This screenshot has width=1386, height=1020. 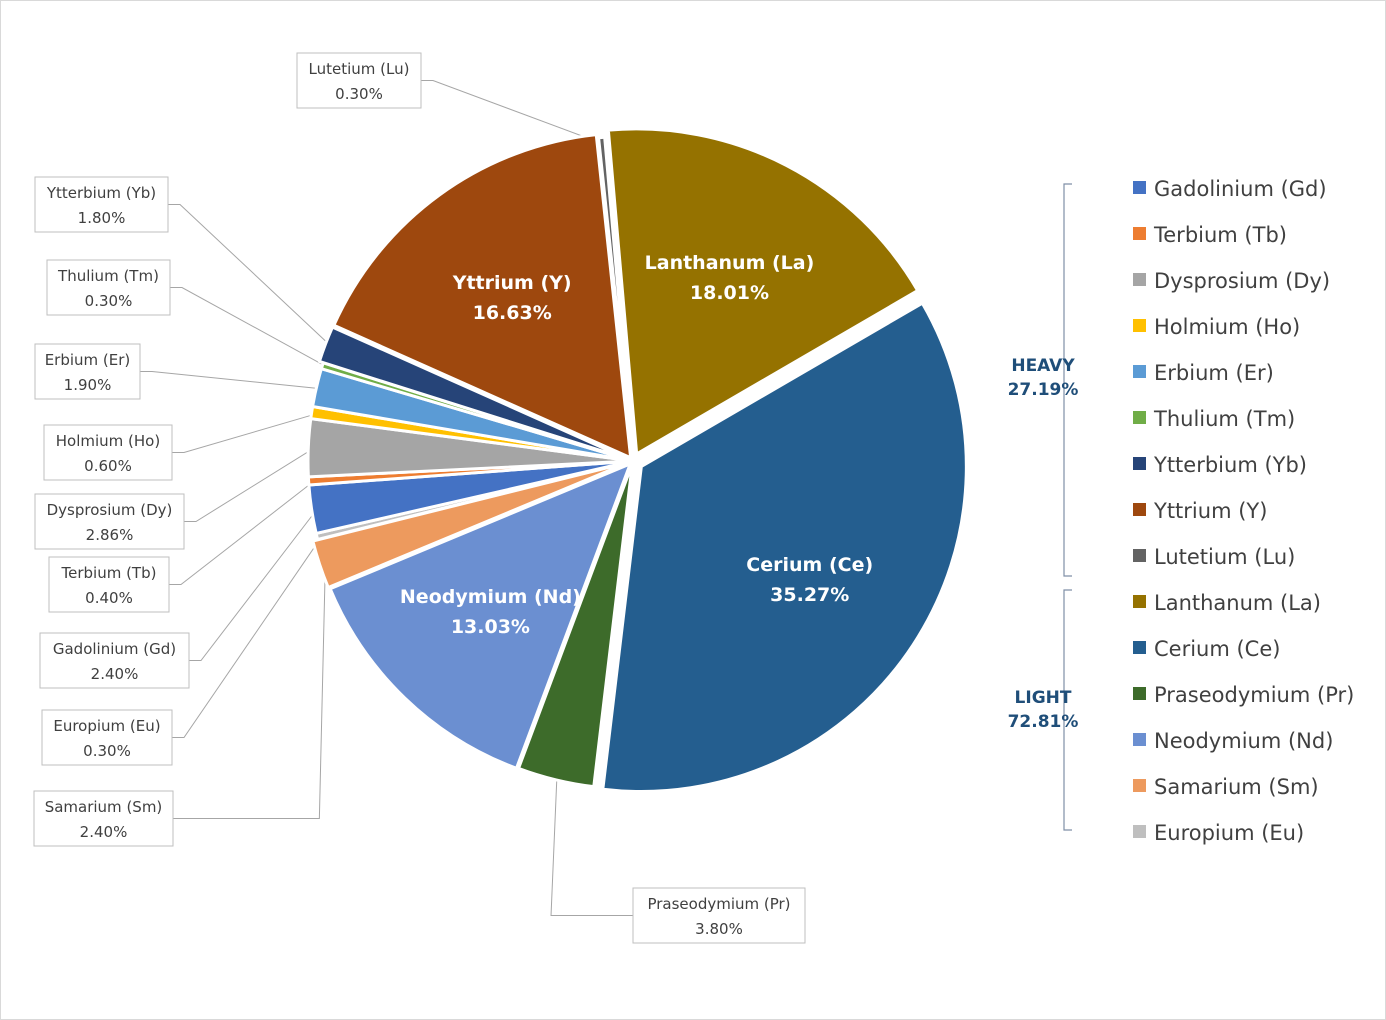 What do you see at coordinates (114, 649) in the screenshot?
I see `callout-name-gadolinium: Gadolinium (Gd)` at bounding box center [114, 649].